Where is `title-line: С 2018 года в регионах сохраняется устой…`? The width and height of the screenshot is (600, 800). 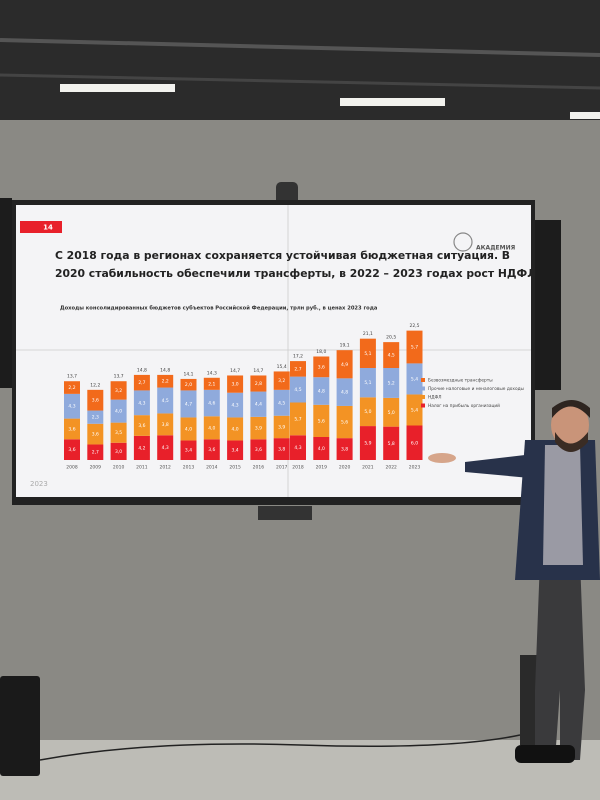 title-line: С 2018 года в регионах сохраняется устой… is located at coordinates (282, 255).